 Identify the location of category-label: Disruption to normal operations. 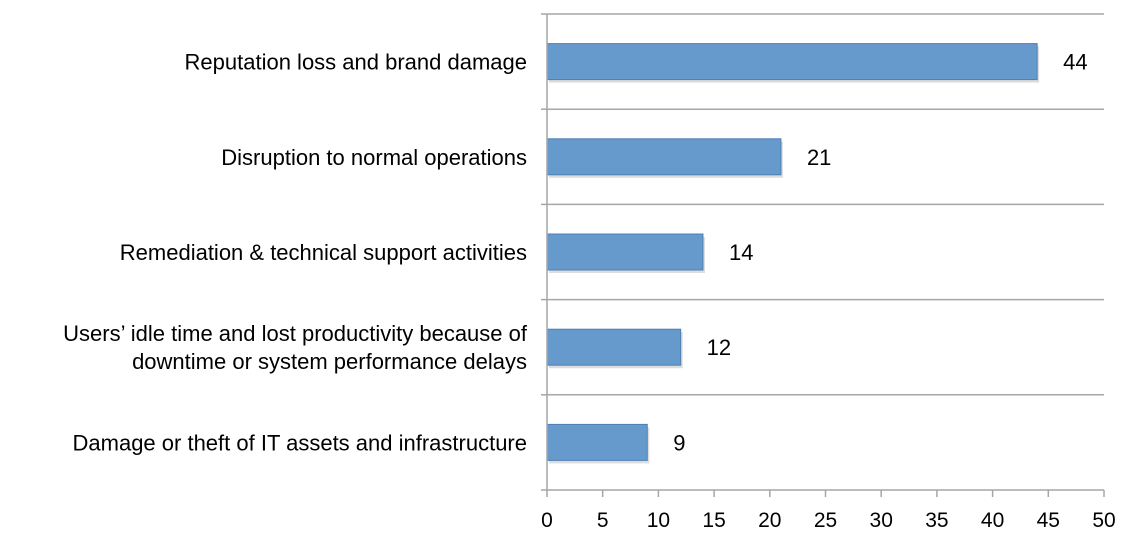
(374, 157).